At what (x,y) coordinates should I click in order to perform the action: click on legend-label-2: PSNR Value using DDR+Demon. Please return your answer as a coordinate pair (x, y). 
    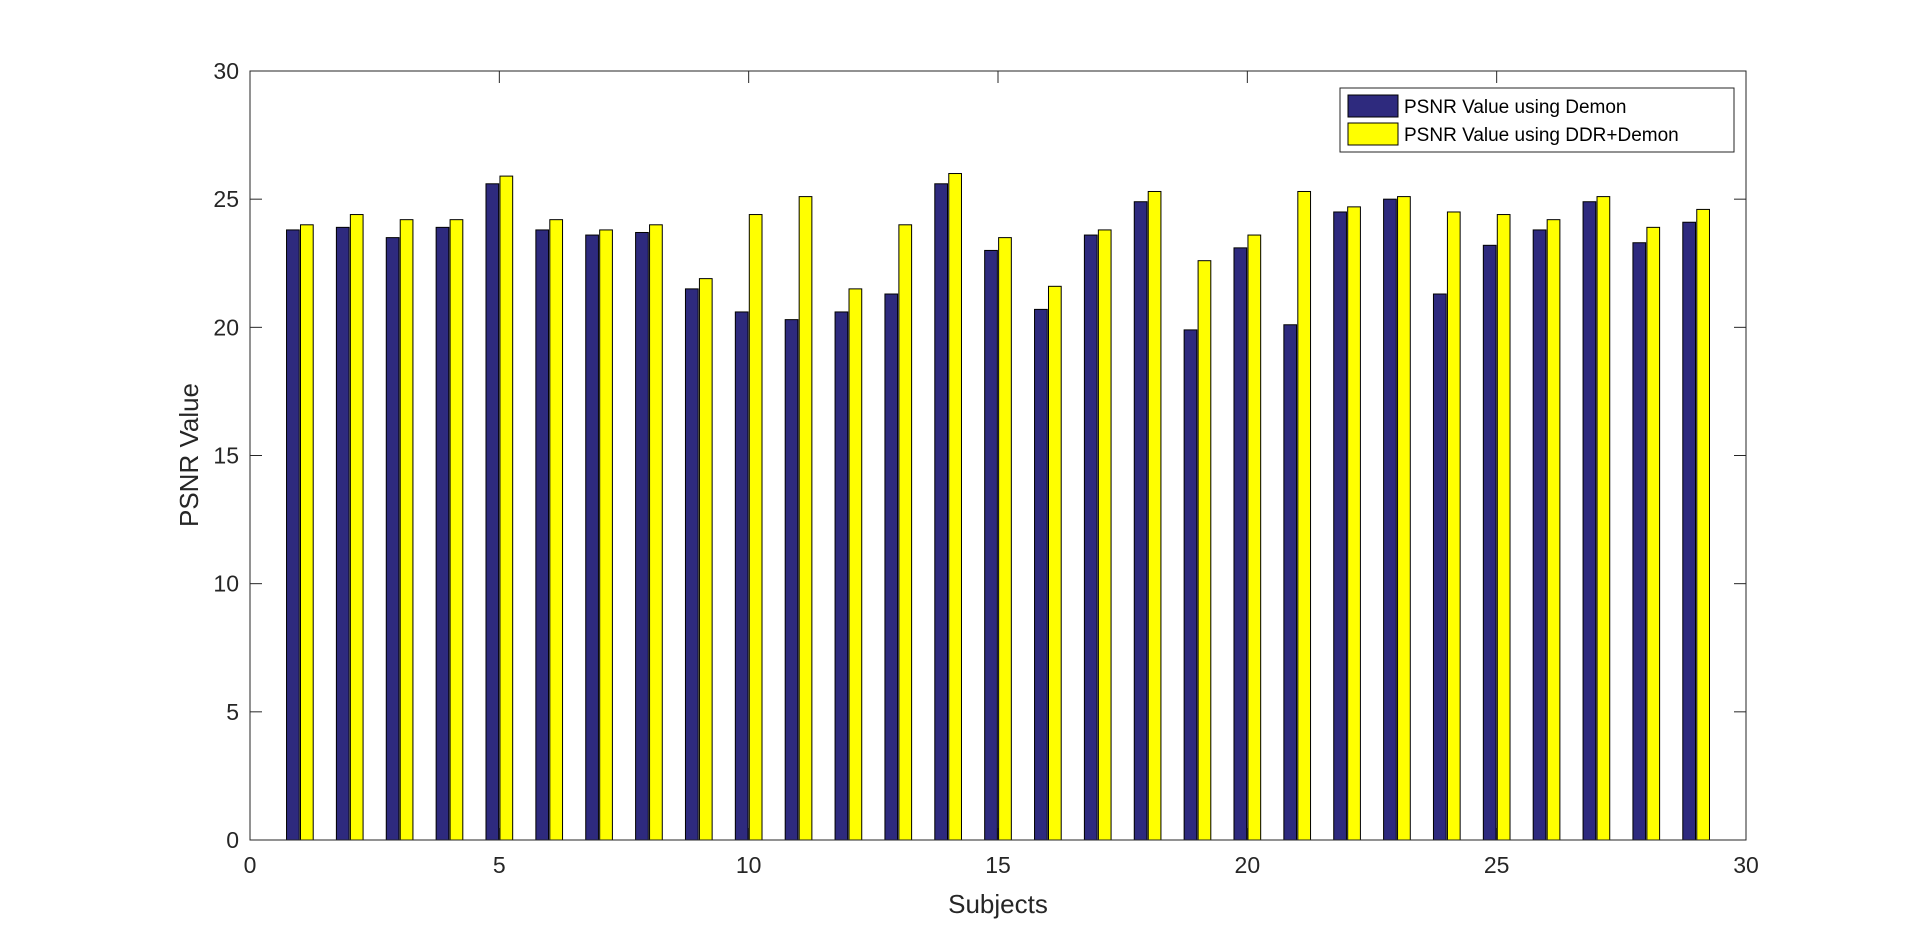
    Looking at the image, I should click on (1541, 135).